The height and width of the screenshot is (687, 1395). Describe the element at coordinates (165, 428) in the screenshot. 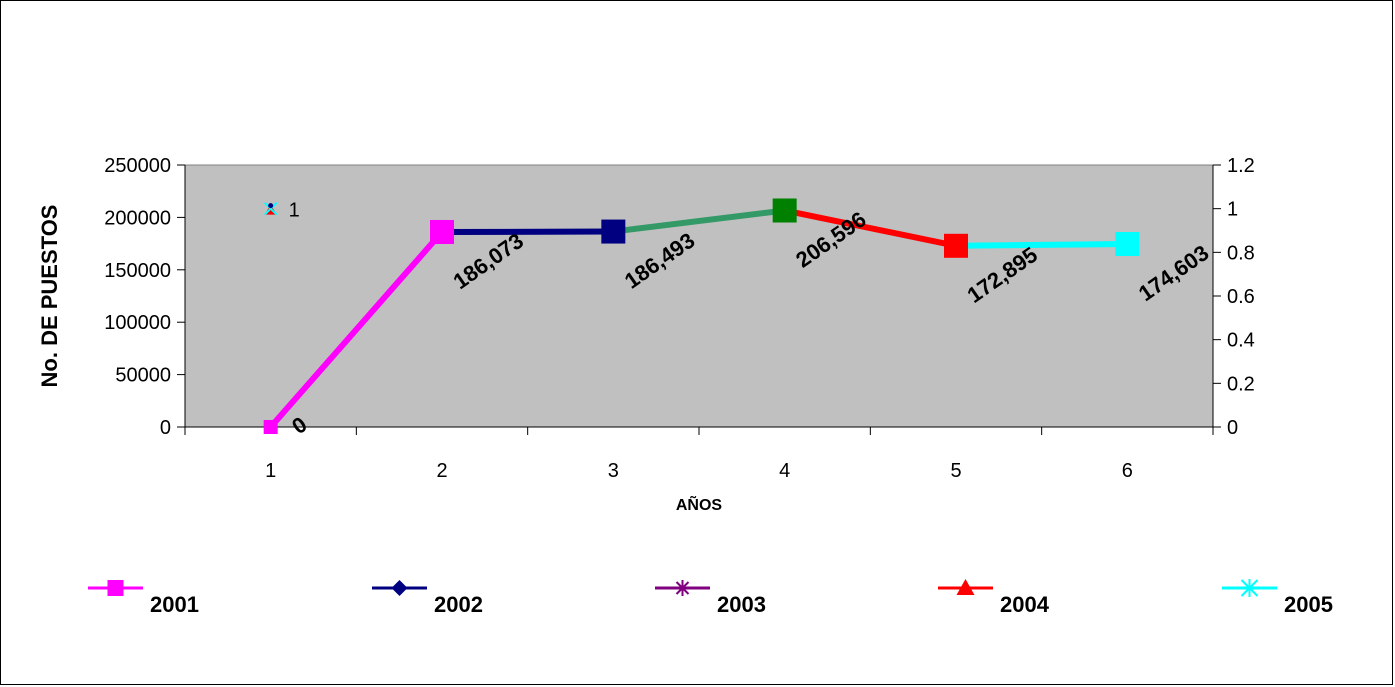

I see `y-tick-label: 0` at that location.